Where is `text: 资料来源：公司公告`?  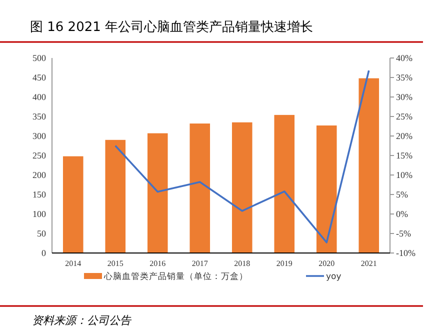 text: 资料来源：公司公告 is located at coordinates (82, 320).